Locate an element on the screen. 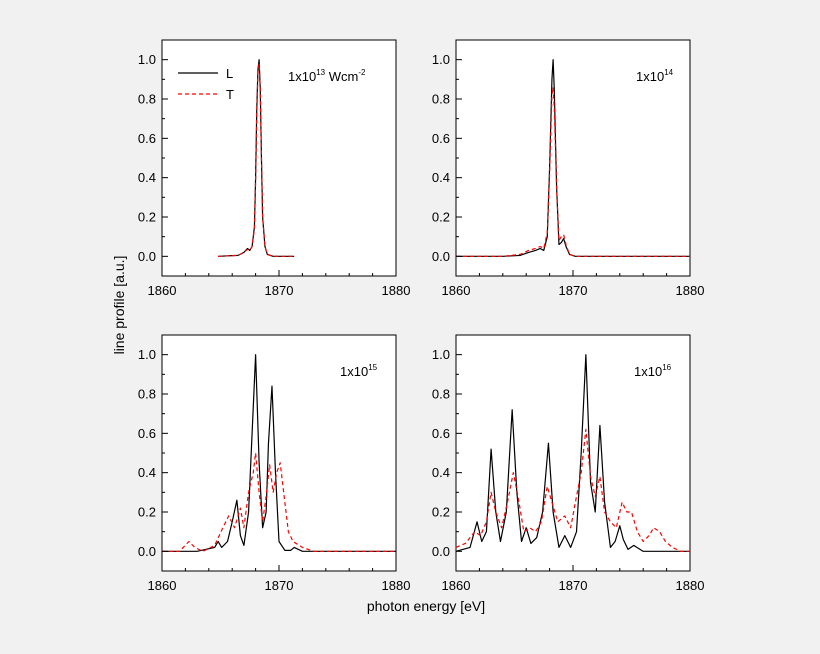 This screenshot has height=654, width=820. panel-3-marks: 1860 1870 1880 0.0 0.2 0.4 0.6 0.8 1.0 is located at coordinates (568, 470).